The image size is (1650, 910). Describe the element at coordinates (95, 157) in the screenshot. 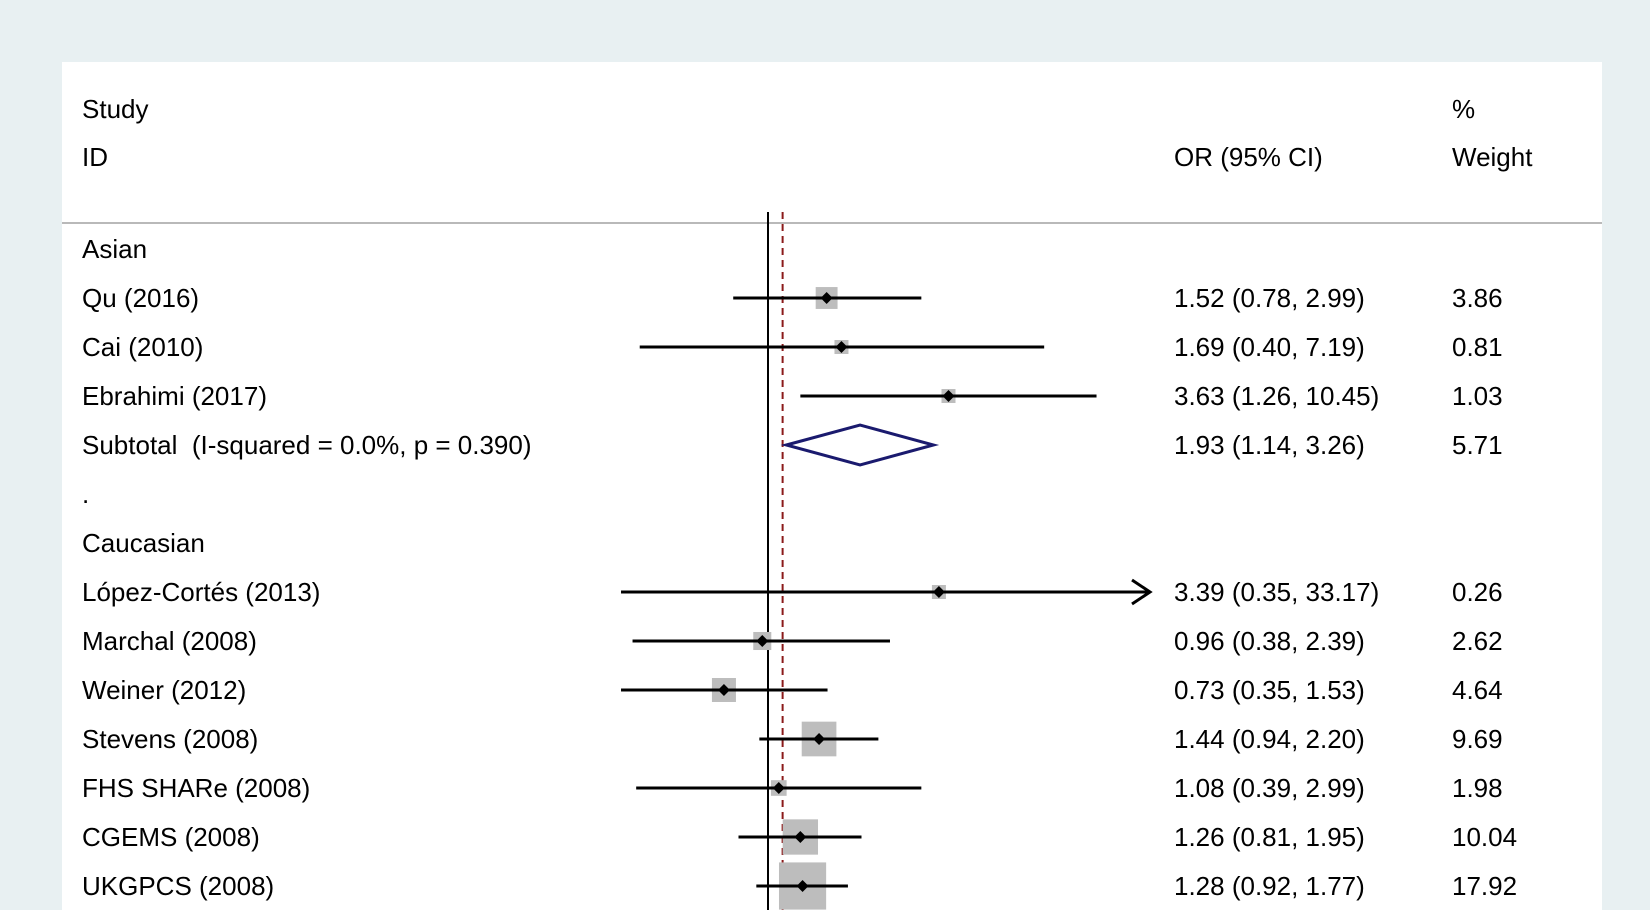

I see `header-id: ID` at that location.